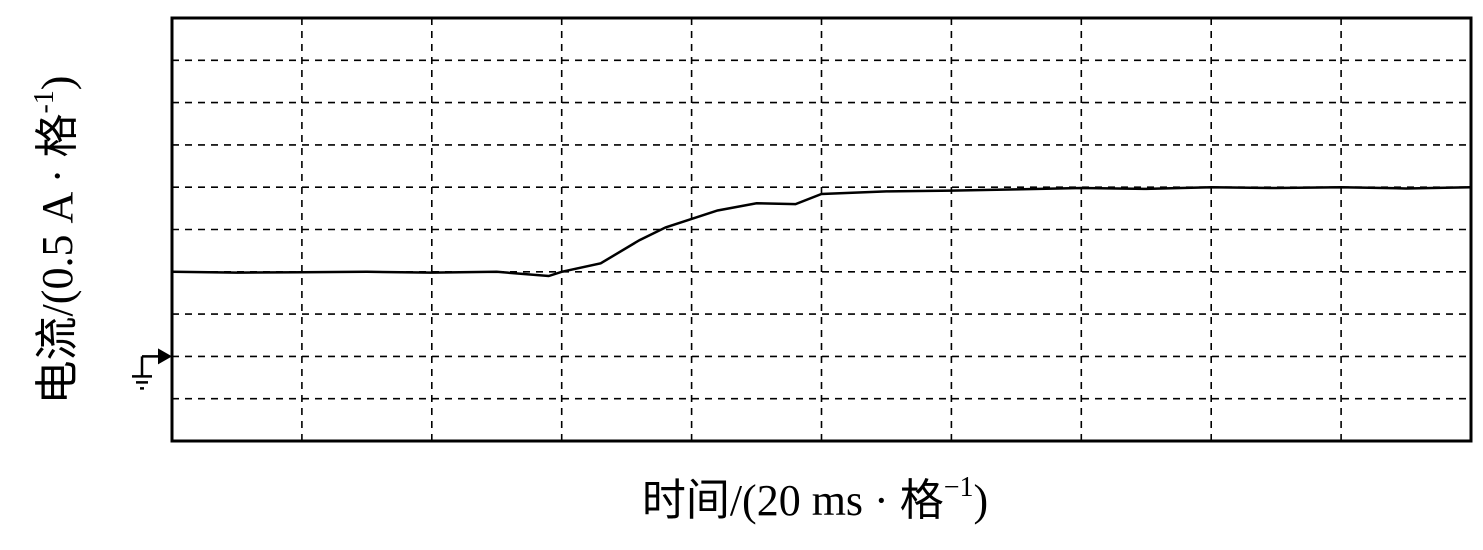  Describe the element at coordinates (981, 500) in the screenshot. I see `x-label-close: )` at that location.